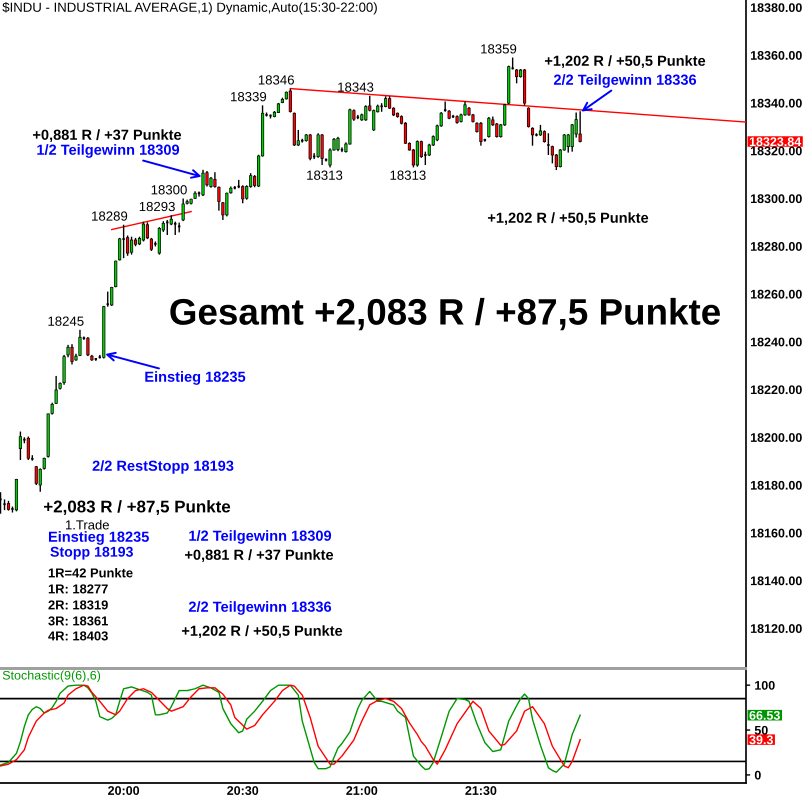 The height and width of the screenshot is (802, 806). Describe the element at coordinates (110, 216) in the screenshot. I see `annotation: 18289` at that location.